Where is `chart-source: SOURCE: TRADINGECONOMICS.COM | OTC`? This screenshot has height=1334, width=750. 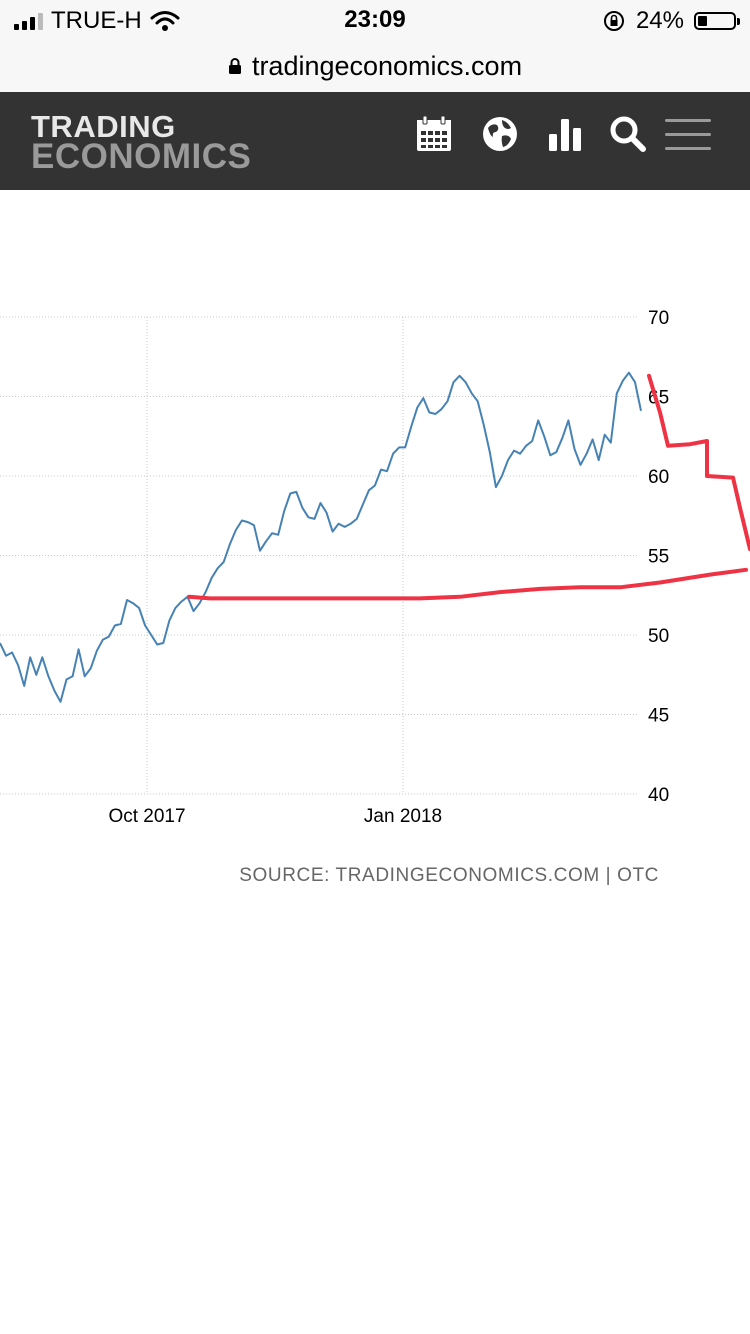
chart-source: SOURCE: TRADINGECONOMICS.COM | OTC is located at coordinates (449, 875).